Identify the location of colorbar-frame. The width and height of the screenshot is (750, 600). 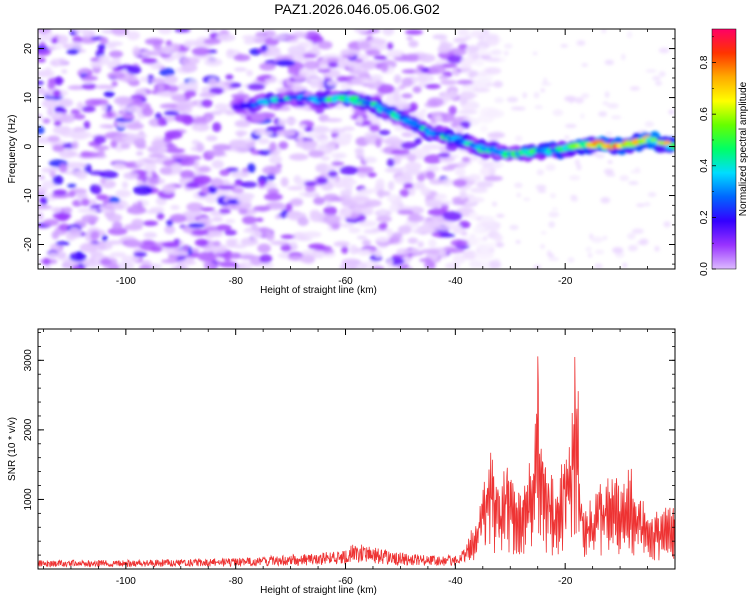
(724, 149).